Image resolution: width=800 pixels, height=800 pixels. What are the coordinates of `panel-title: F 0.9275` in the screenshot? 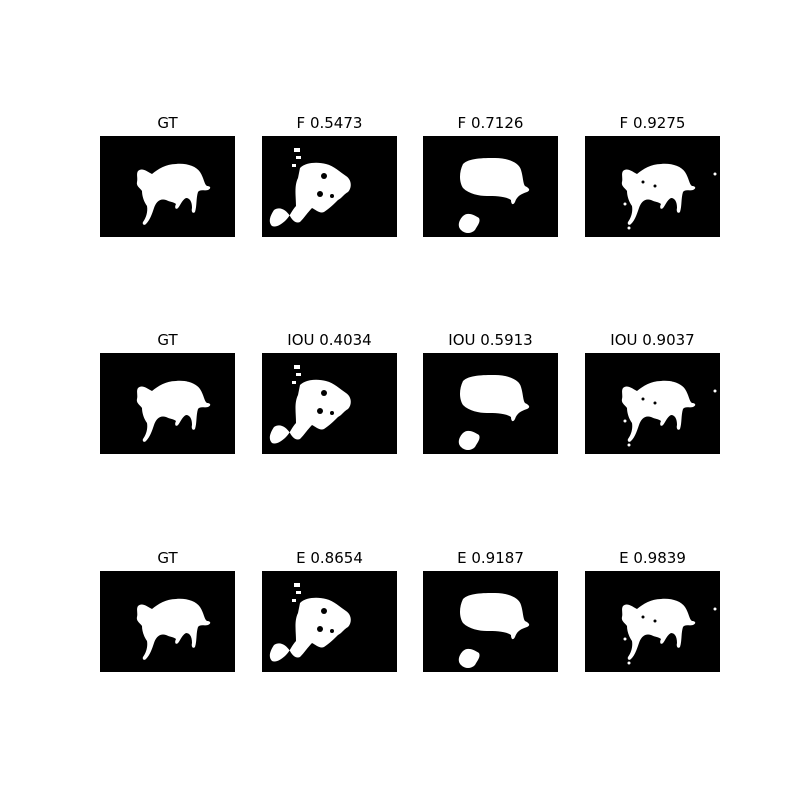 It's located at (652, 123).